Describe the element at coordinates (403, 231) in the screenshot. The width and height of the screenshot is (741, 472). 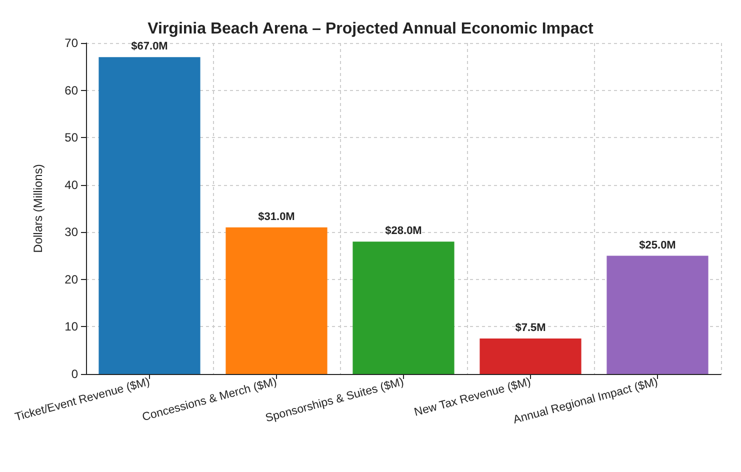
I see `data-label: $28.0M` at that location.